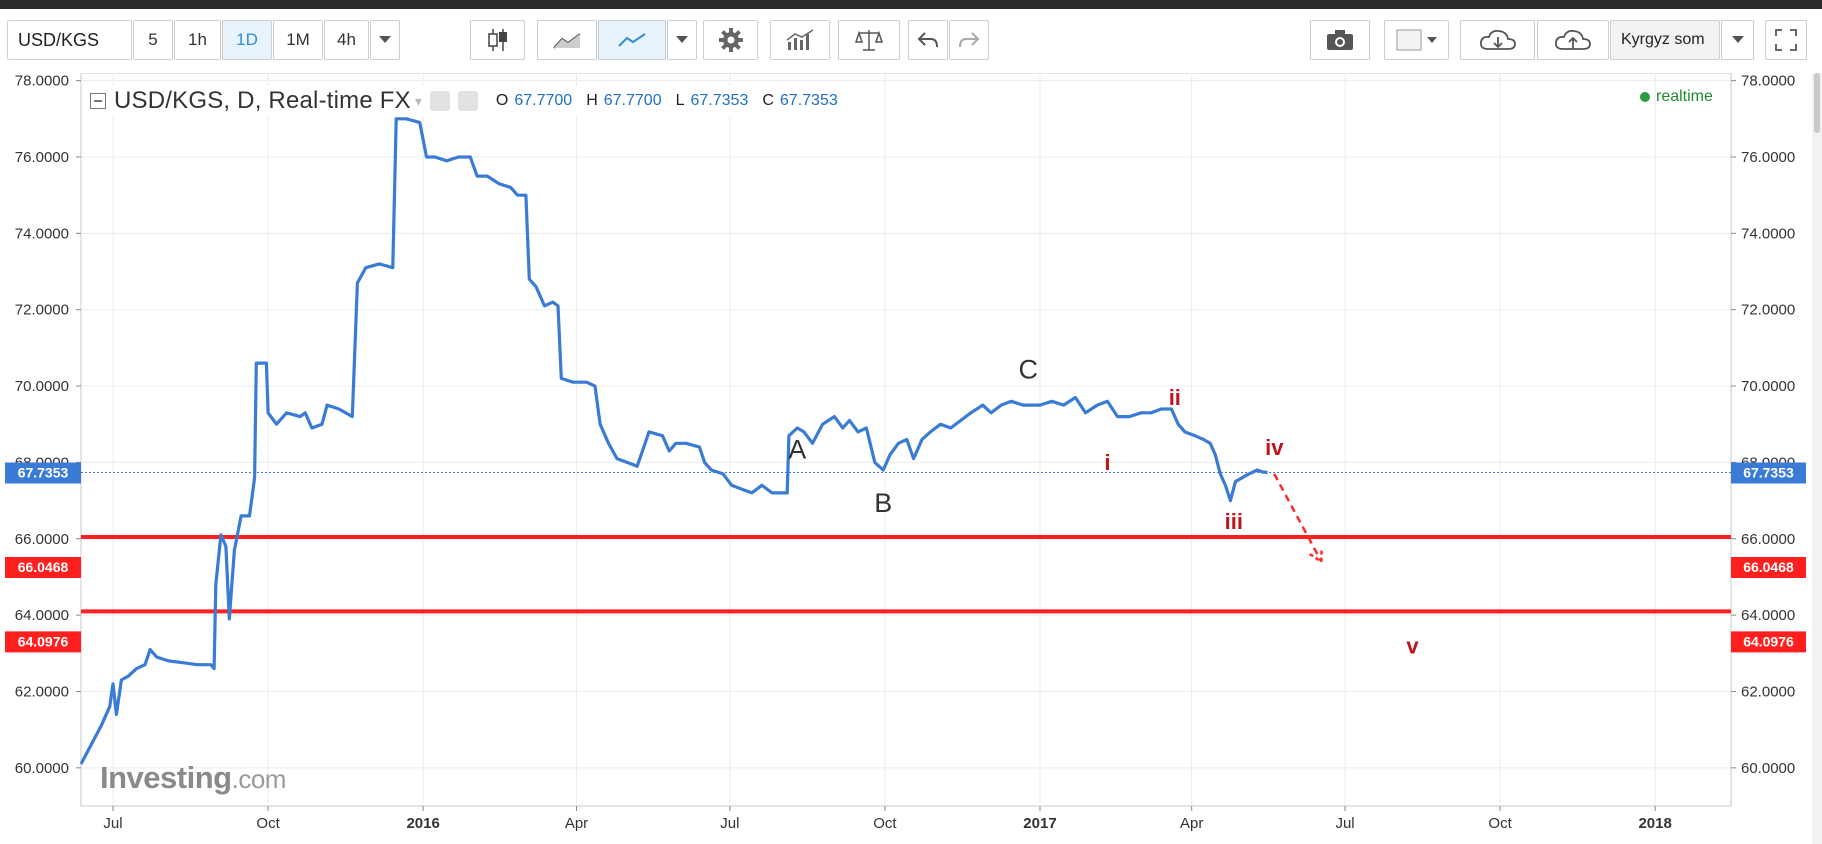  What do you see at coordinates (1028, 369) in the screenshot?
I see `wave-label-C: C` at bounding box center [1028, 369].